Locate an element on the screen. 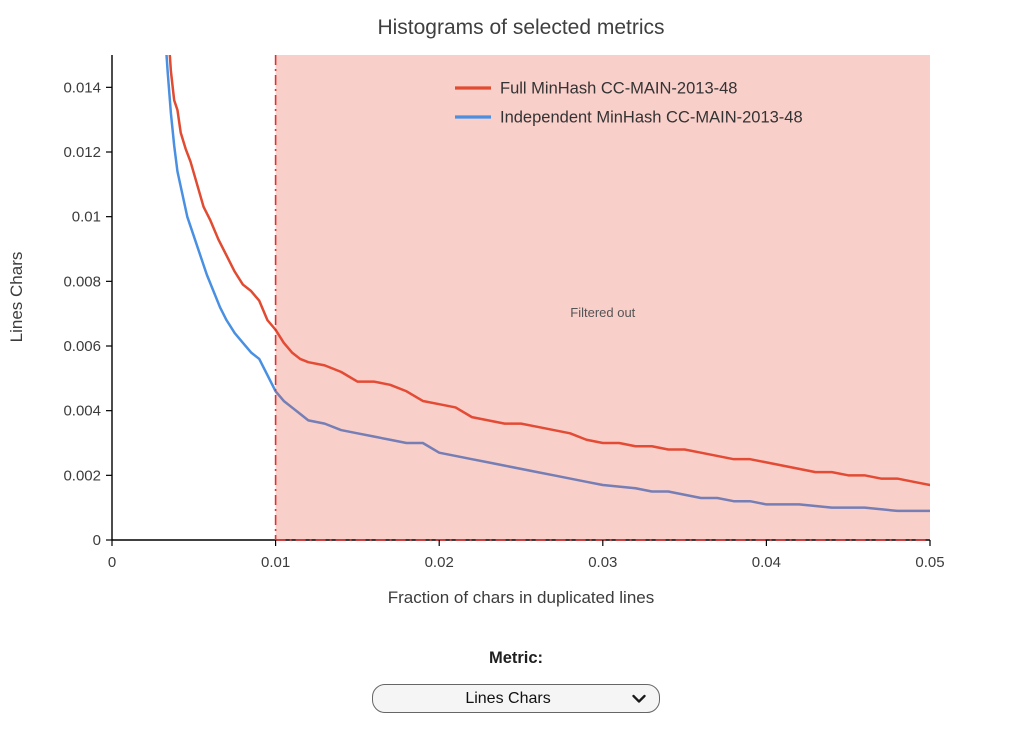  metric-select: Lines Chars is located at coordinates (516, 698).